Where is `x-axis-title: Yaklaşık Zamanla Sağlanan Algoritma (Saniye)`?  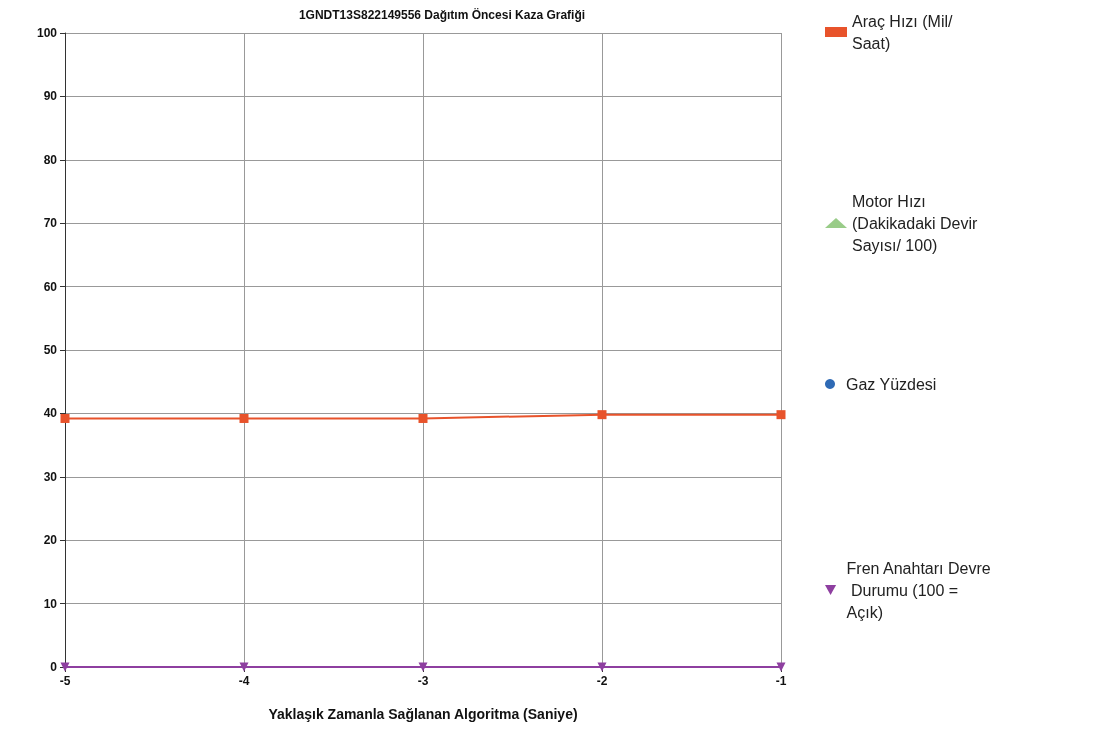
x-axis-title: Yaklaşık Zamanla Sağlanan Algoritma (Saniye) is located at coordinates (423, 714).